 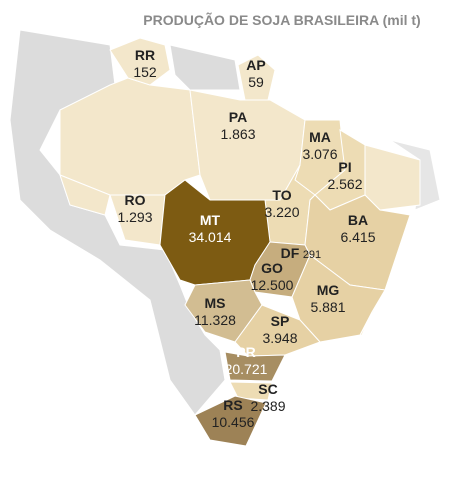 I want to click on state-ac, so click(x=85, y=195).